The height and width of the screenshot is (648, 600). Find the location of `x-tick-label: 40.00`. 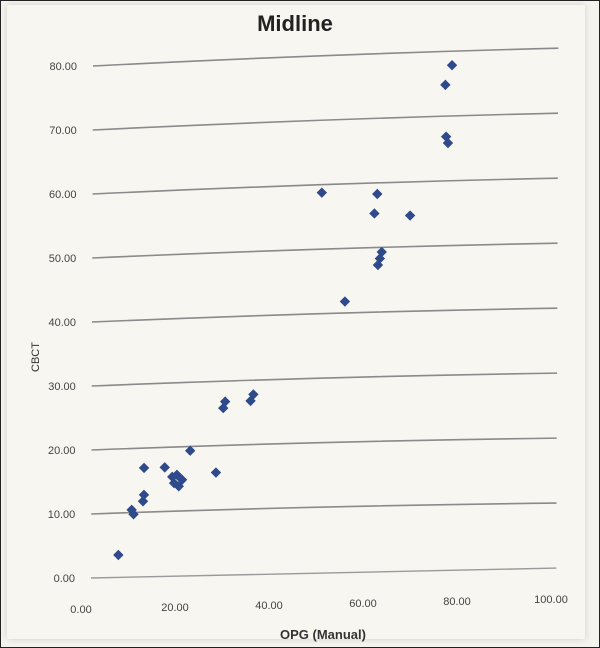

x-tick-label: 40.00 is located at coordinates (269, 606).